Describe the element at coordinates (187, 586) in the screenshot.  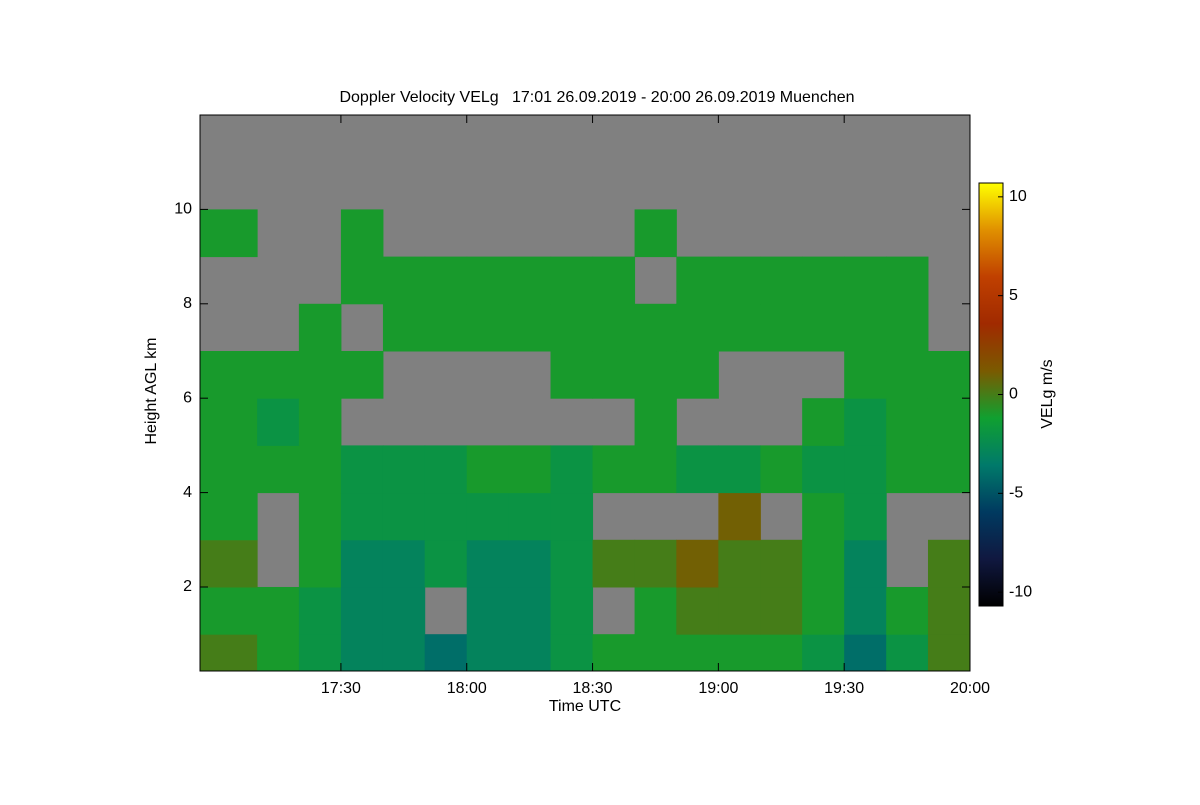
I see `y-tick-label: 2` at that location.